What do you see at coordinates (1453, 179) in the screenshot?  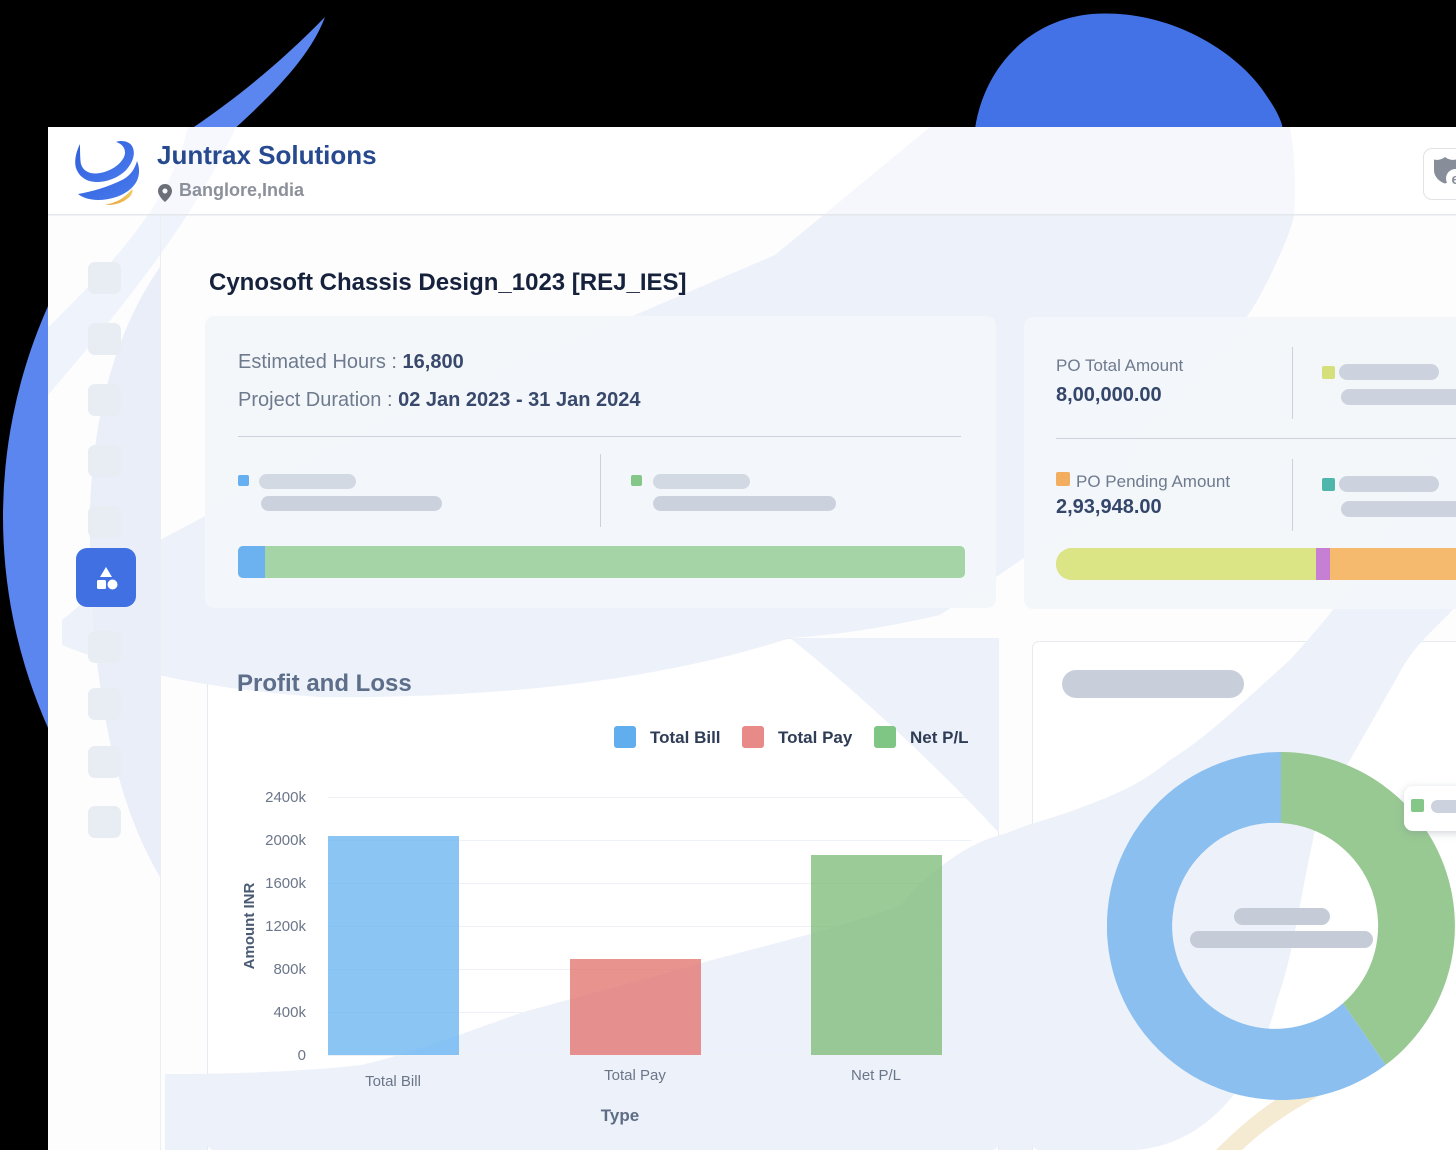 I see `svg-text: e` at bounding box center [1453, 179].